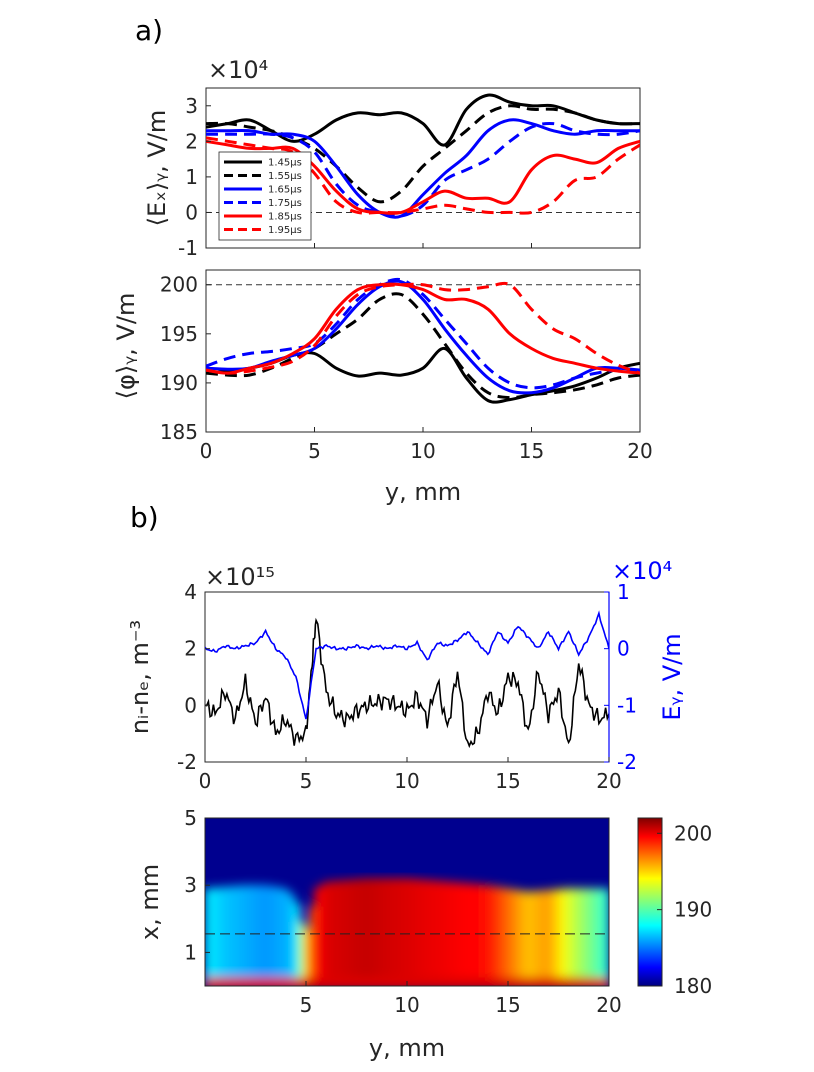 This screenshot has width=814, height=1072. Describe the element at coordinates (149, 30) in the screenshot. I see `panel-label-a: a)` at that location.